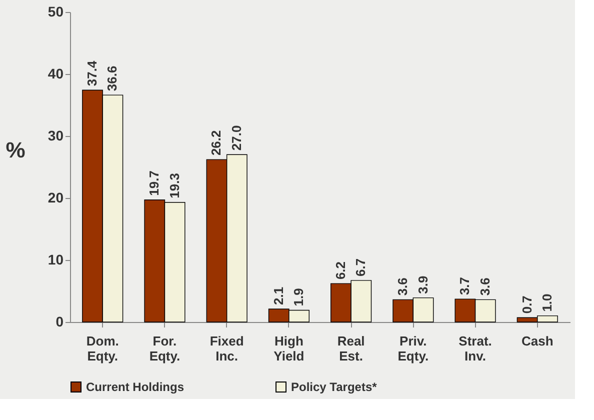  What do you see at coordinates (174, 185) in the screenshot?
I see `data-label: 19.3` at bounding box center [174, 185].